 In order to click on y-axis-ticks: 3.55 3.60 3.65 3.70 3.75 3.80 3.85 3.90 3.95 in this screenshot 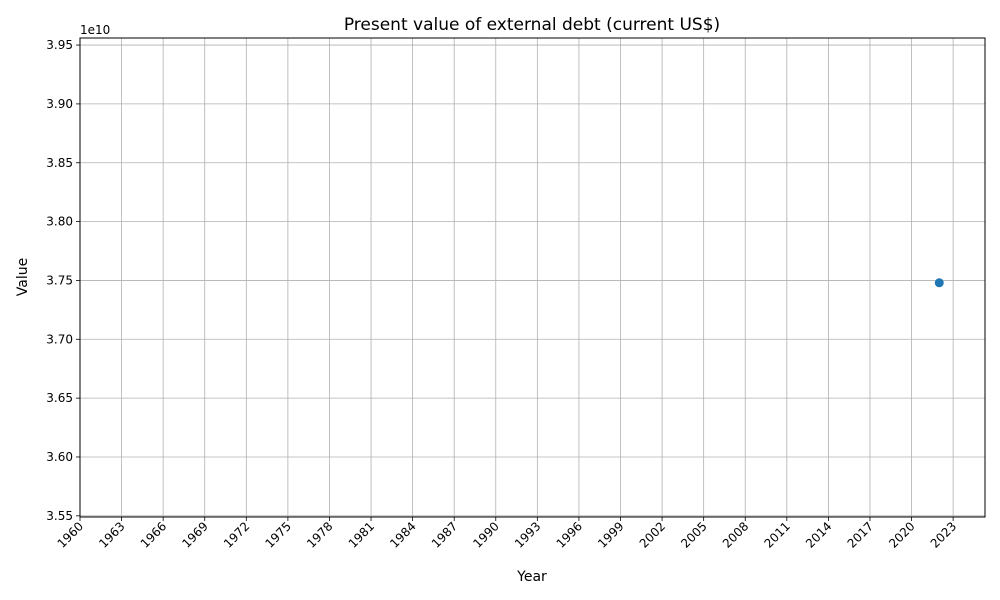, I will do `click(63, 280)`.